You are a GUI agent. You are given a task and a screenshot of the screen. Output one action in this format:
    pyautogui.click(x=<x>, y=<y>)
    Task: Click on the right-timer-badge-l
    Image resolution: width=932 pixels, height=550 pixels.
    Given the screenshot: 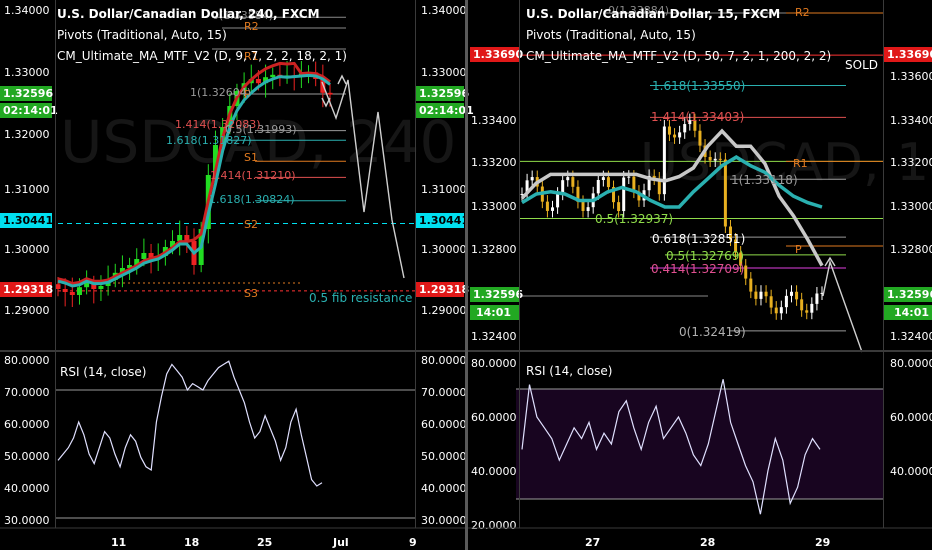 What is the action you would take?
    pyautogui.click(x=495, y=312)
    